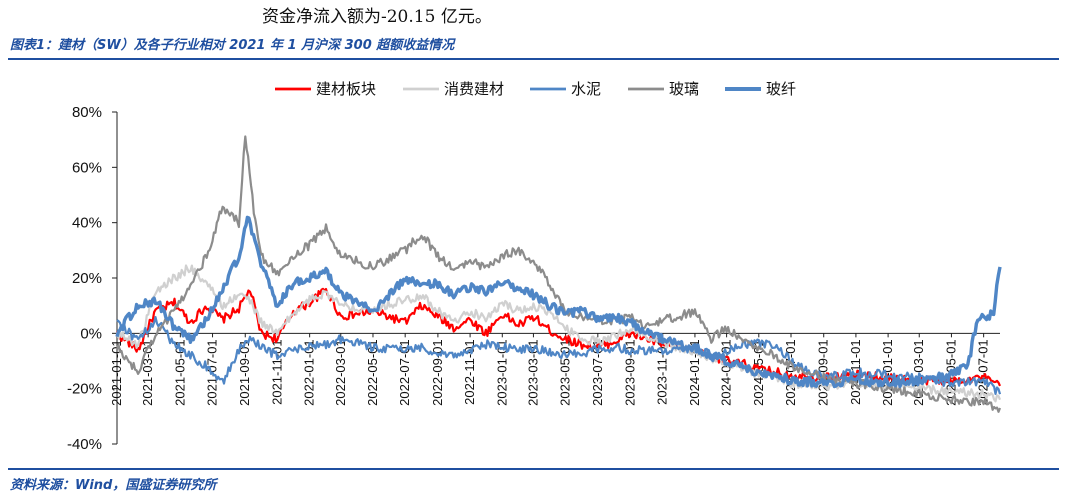  I want to click on x-tick-label: 2022-05-01, so click(372, 372).